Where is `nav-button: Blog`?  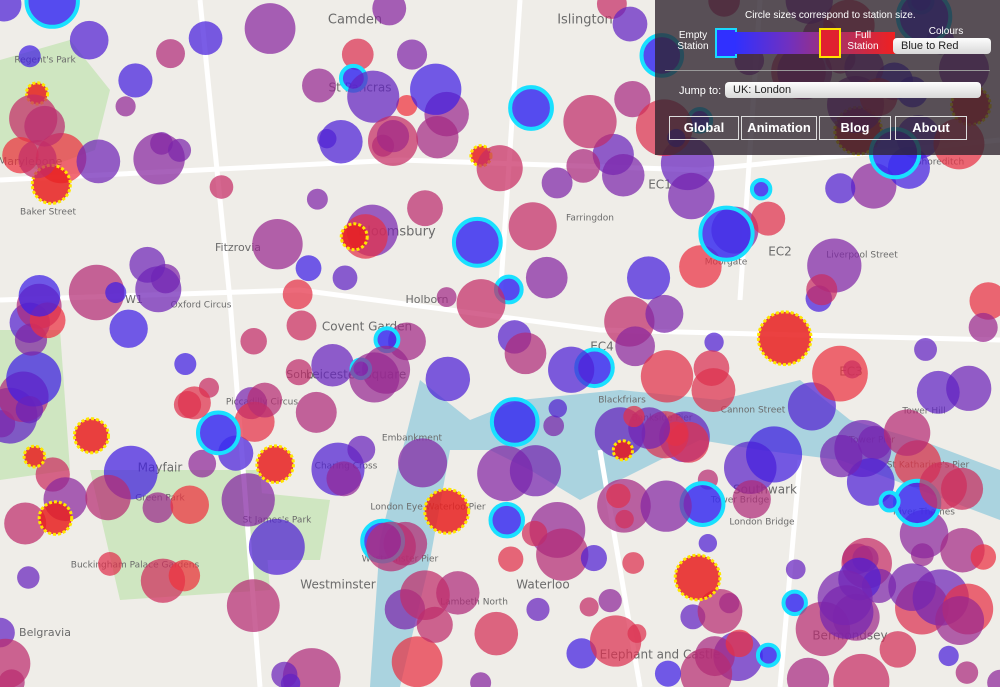 nav-button: Blog is located at coordinates (855, 128).